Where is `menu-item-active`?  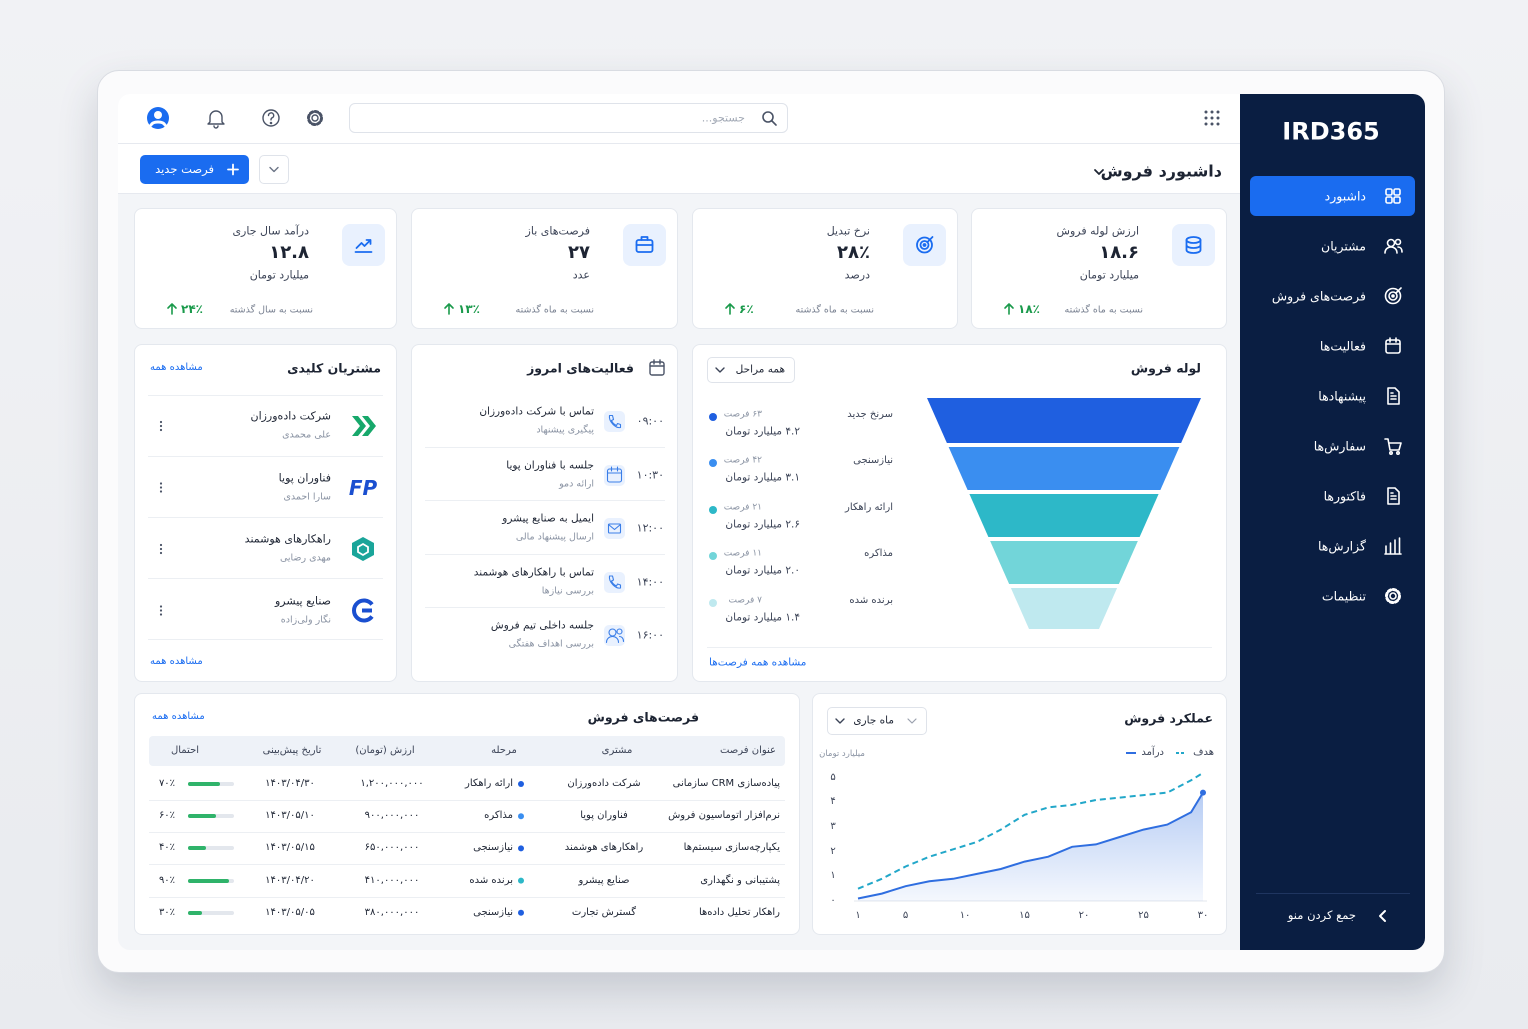
menu-item-active is located at coordinates (1332, 196).